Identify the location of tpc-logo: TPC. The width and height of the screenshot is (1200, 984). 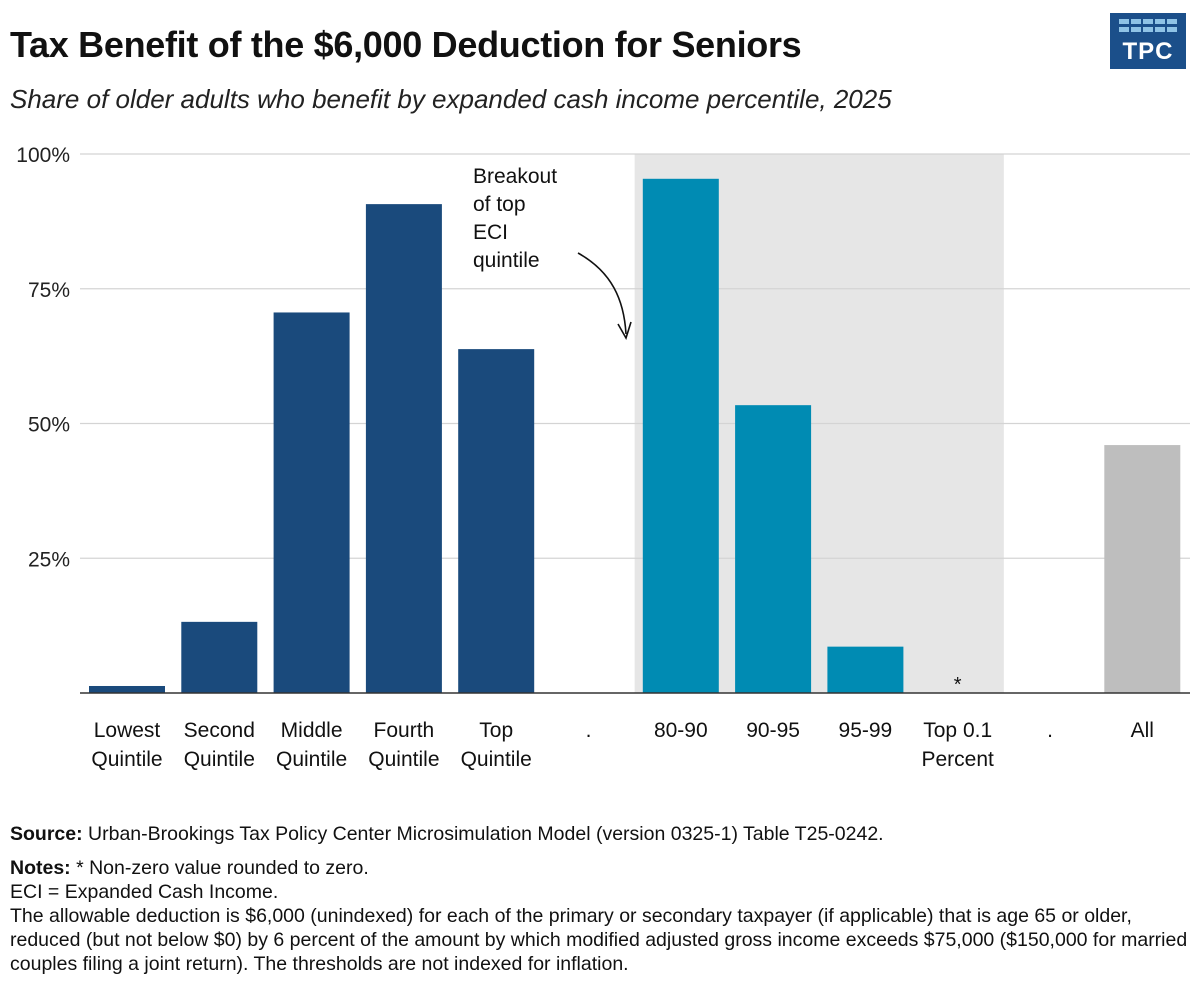
(1148, 41).